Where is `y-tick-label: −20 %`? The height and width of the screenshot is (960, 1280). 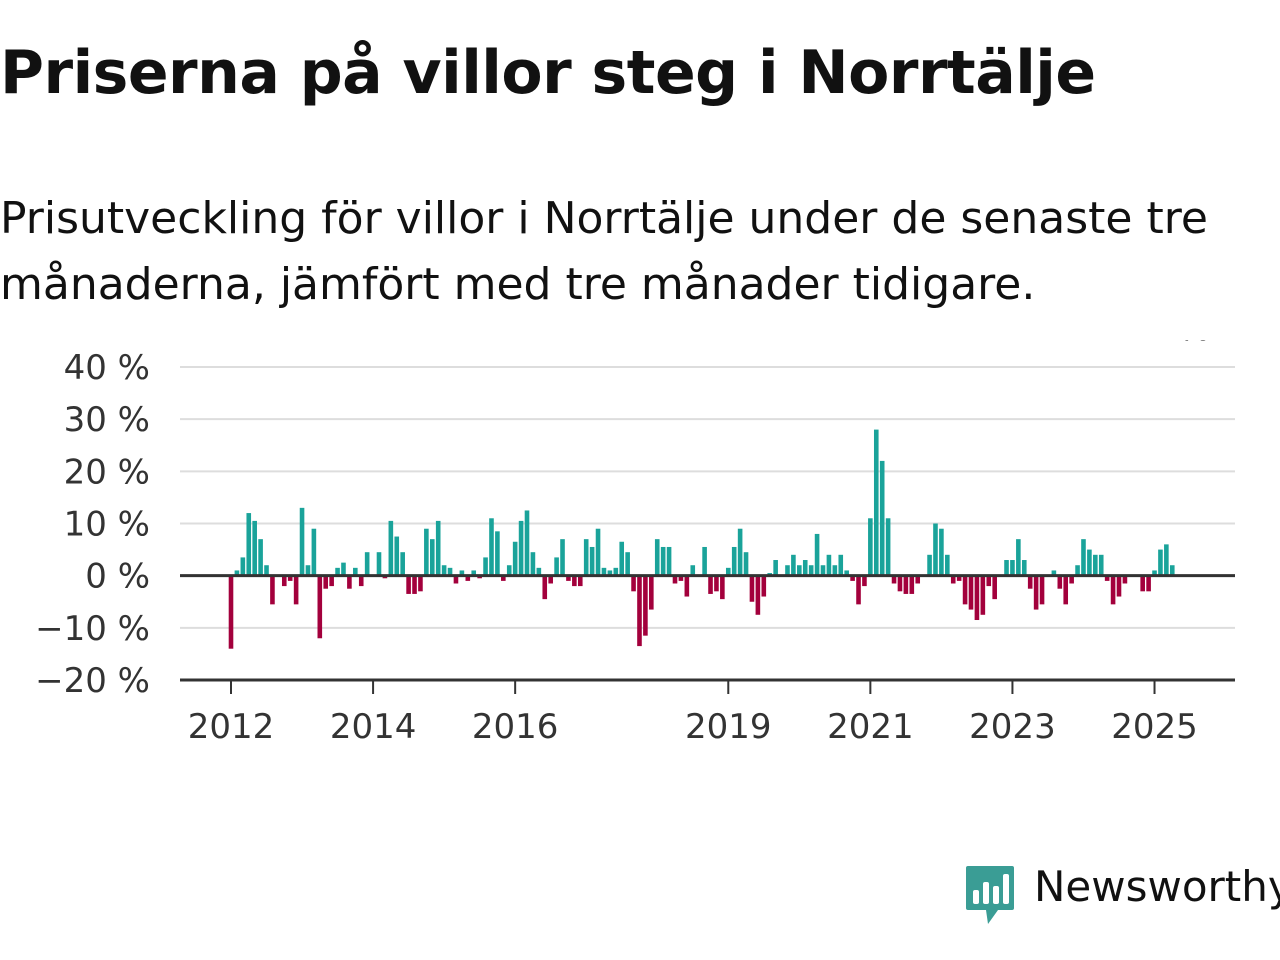
y-tick-label: −20 % is located at coordinates (92, 681).